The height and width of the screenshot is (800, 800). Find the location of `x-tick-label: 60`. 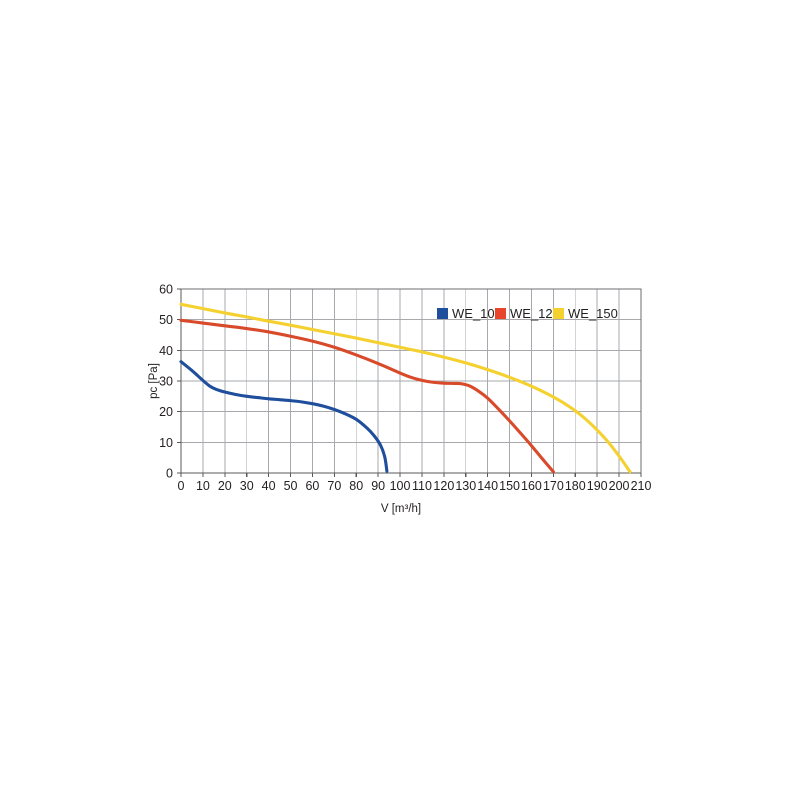

x-tick-label: 60 is located at coordinates (312, 486).